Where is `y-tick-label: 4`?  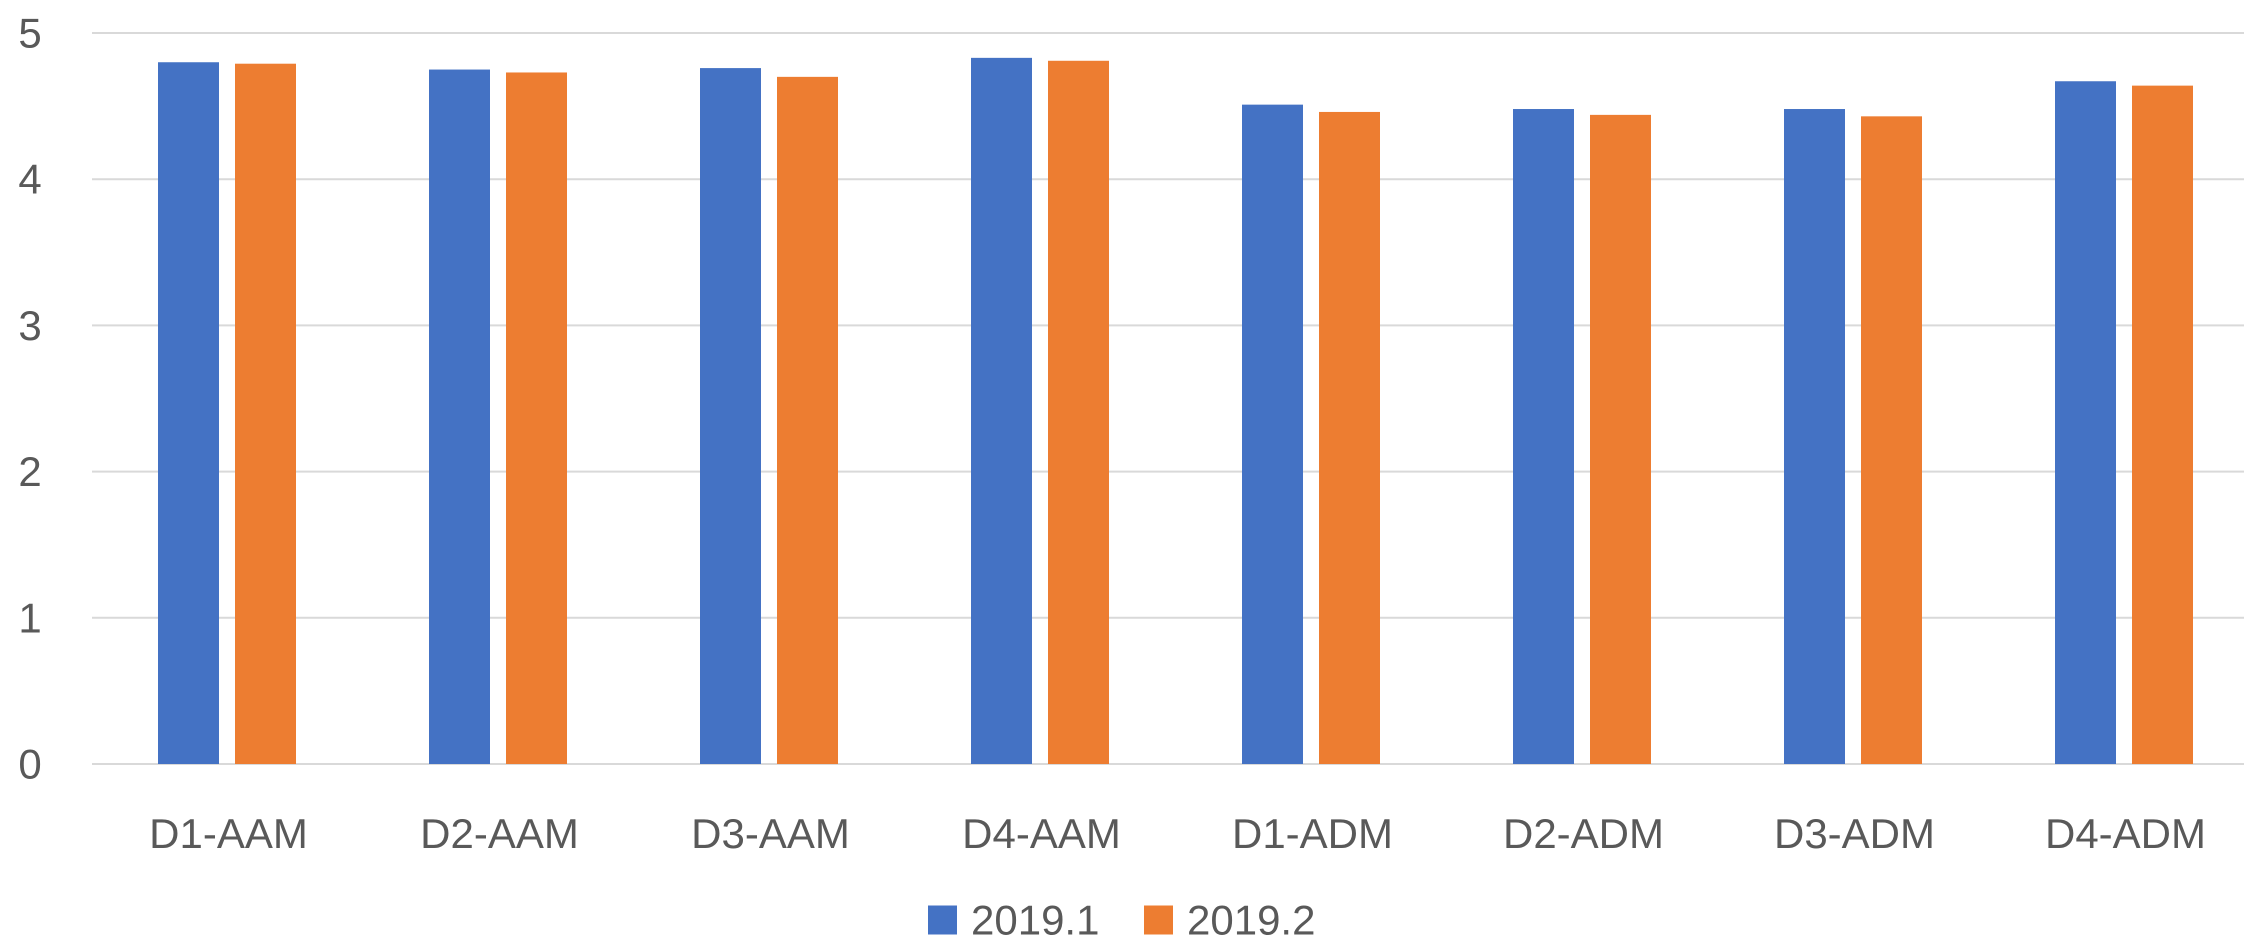
y-tick-label: 4 is located at coordinates (29, 179).